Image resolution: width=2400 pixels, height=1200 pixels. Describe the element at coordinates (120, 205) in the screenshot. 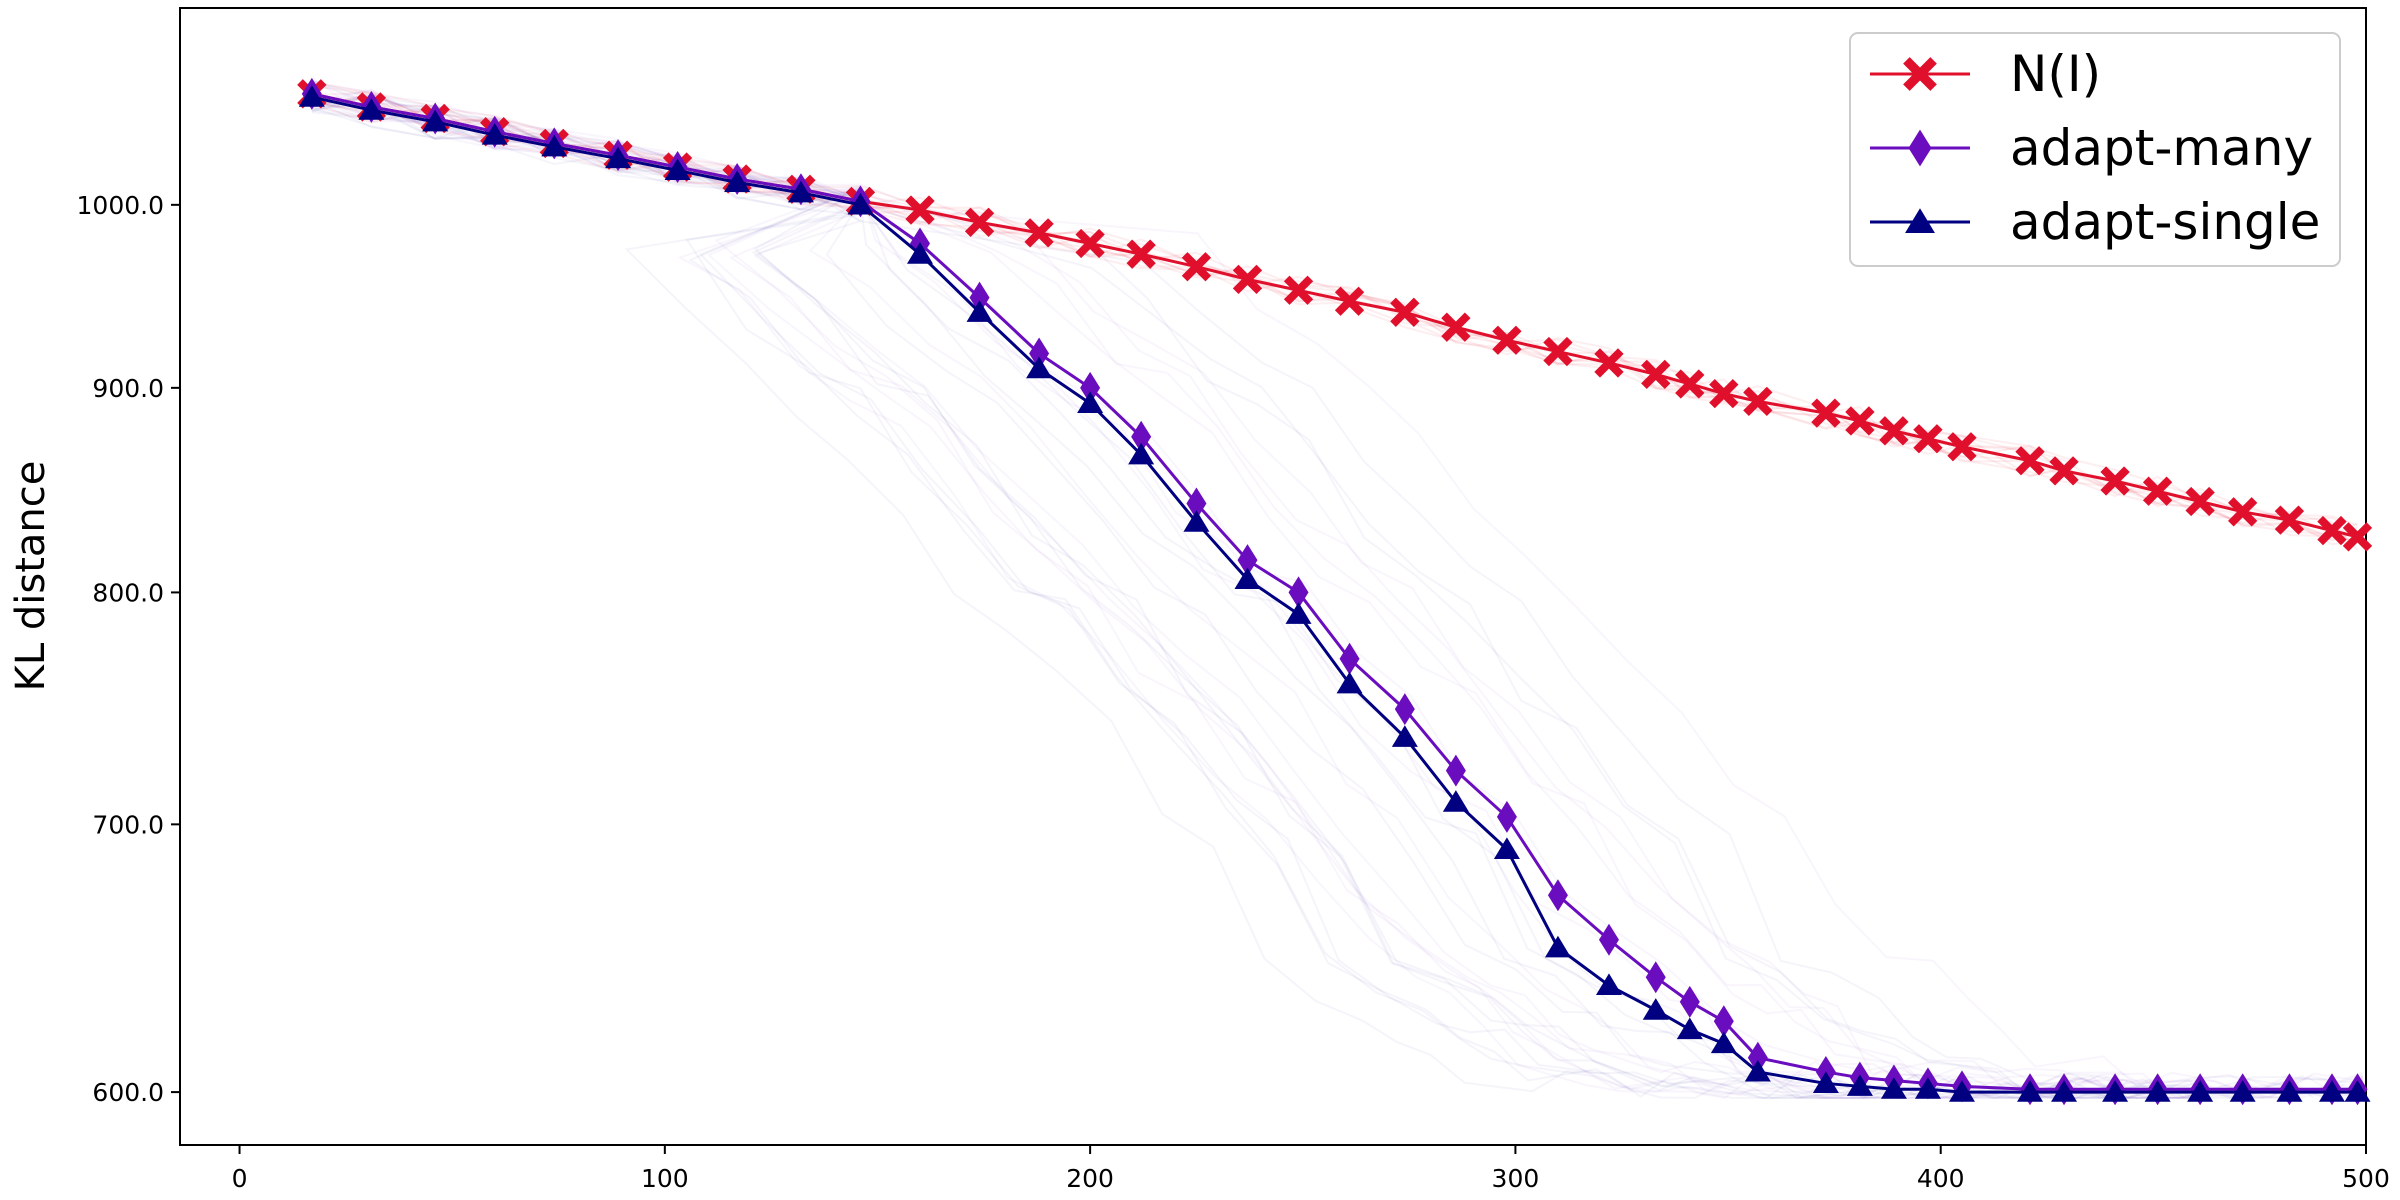

I see `y-tick-label: 1000.0` at that location.